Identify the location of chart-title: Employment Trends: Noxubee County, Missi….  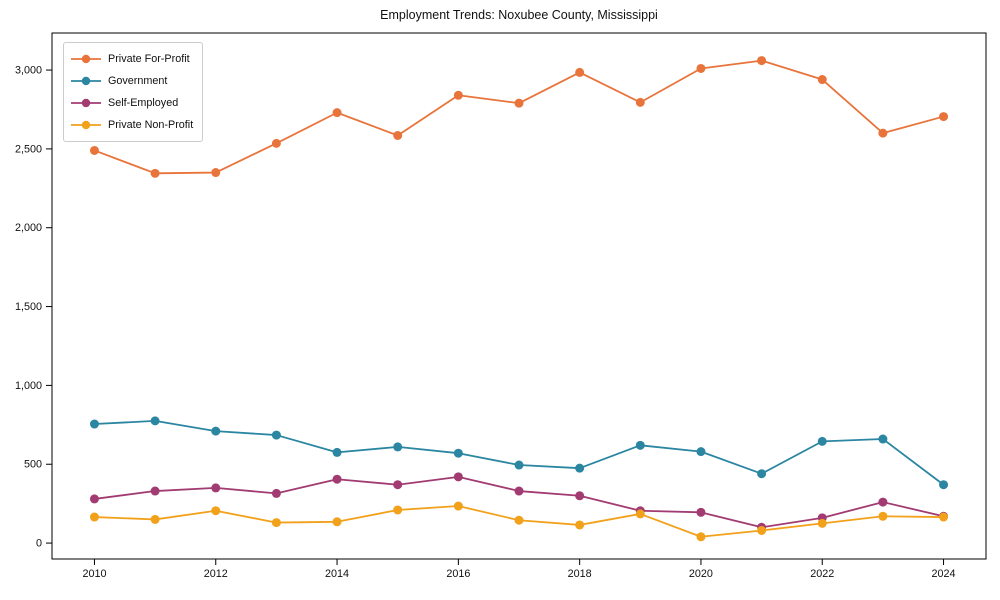
(519, 15).